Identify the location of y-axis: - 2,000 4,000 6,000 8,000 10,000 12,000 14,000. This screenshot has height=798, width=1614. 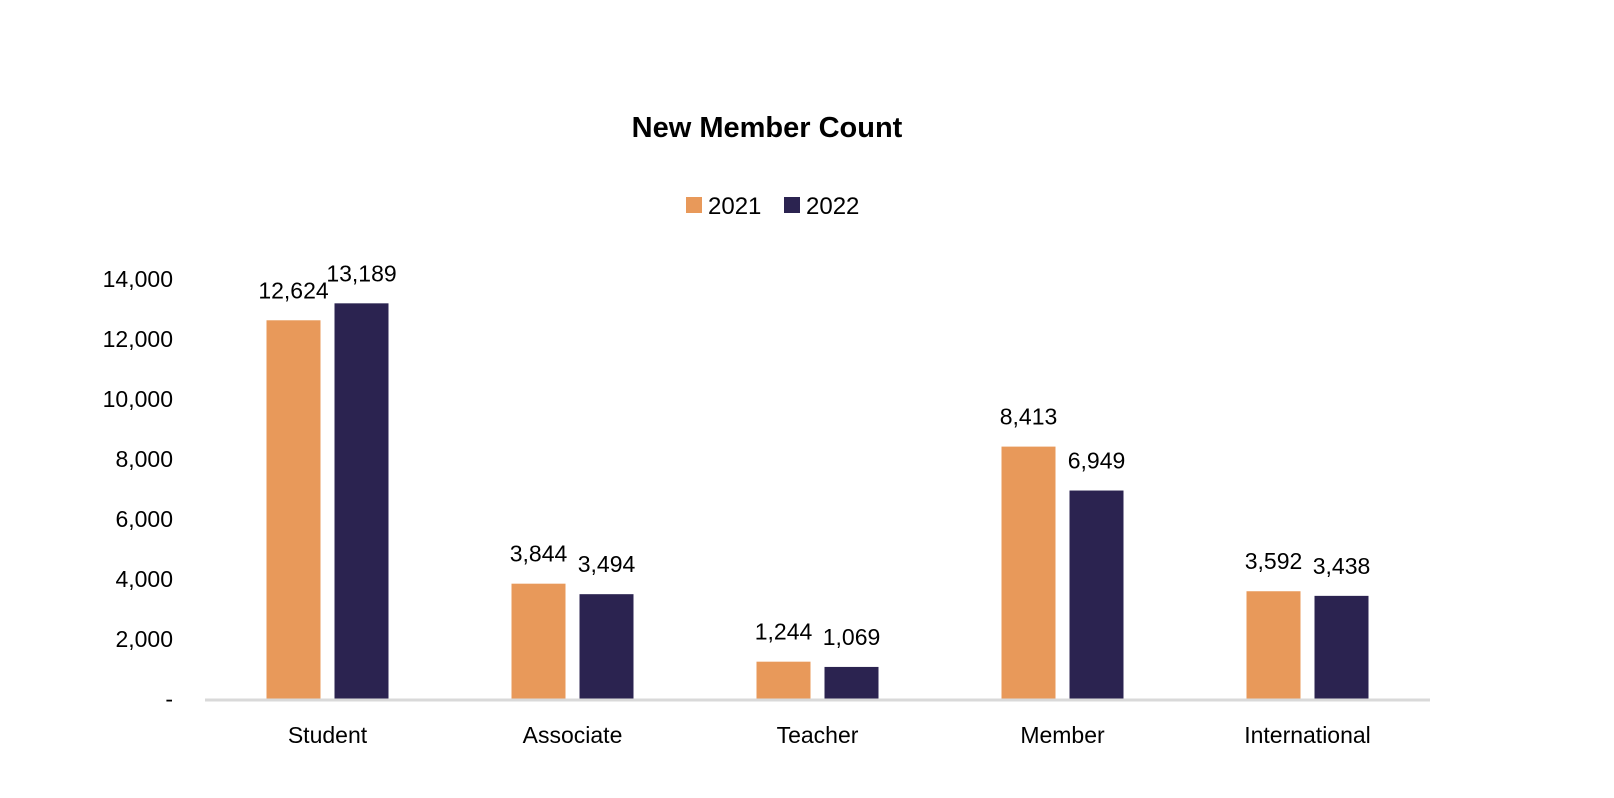
(138, 489).